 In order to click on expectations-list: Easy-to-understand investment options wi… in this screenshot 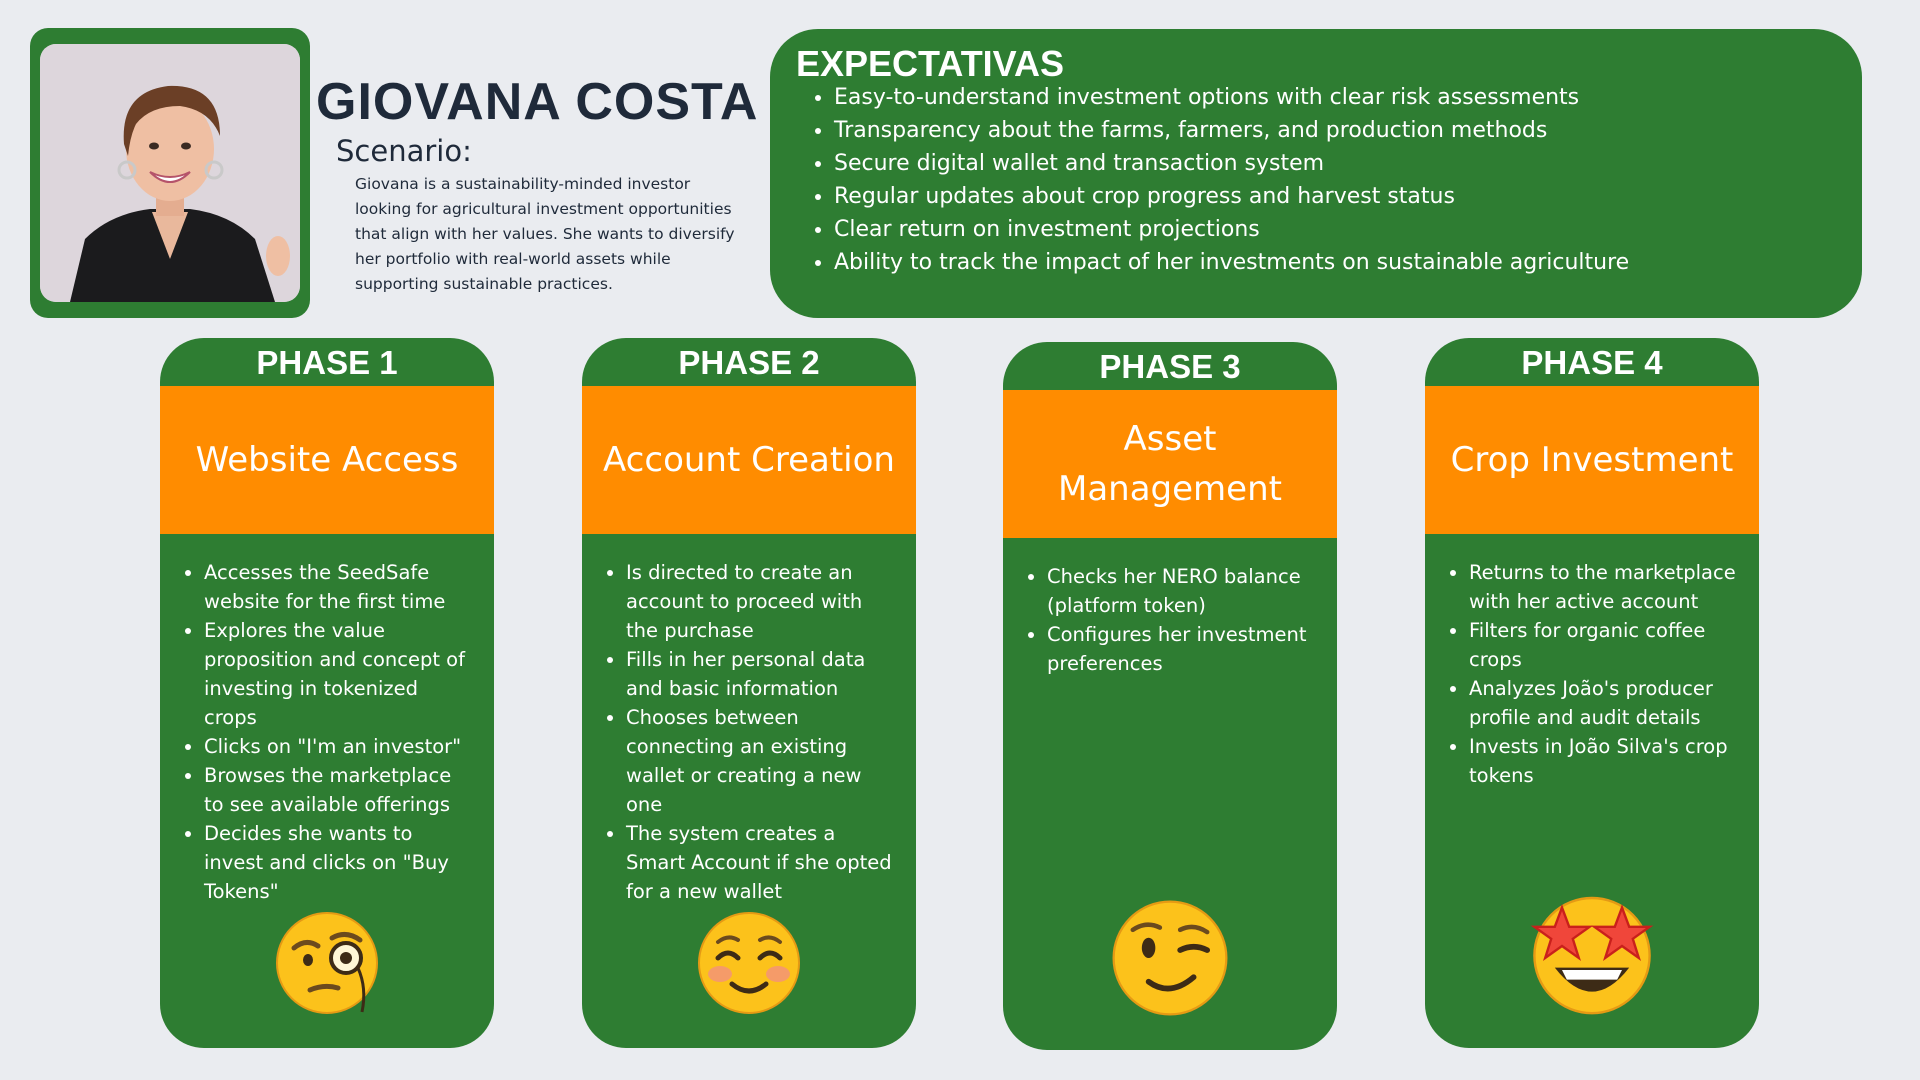, I will do `click(1218, 180)`.